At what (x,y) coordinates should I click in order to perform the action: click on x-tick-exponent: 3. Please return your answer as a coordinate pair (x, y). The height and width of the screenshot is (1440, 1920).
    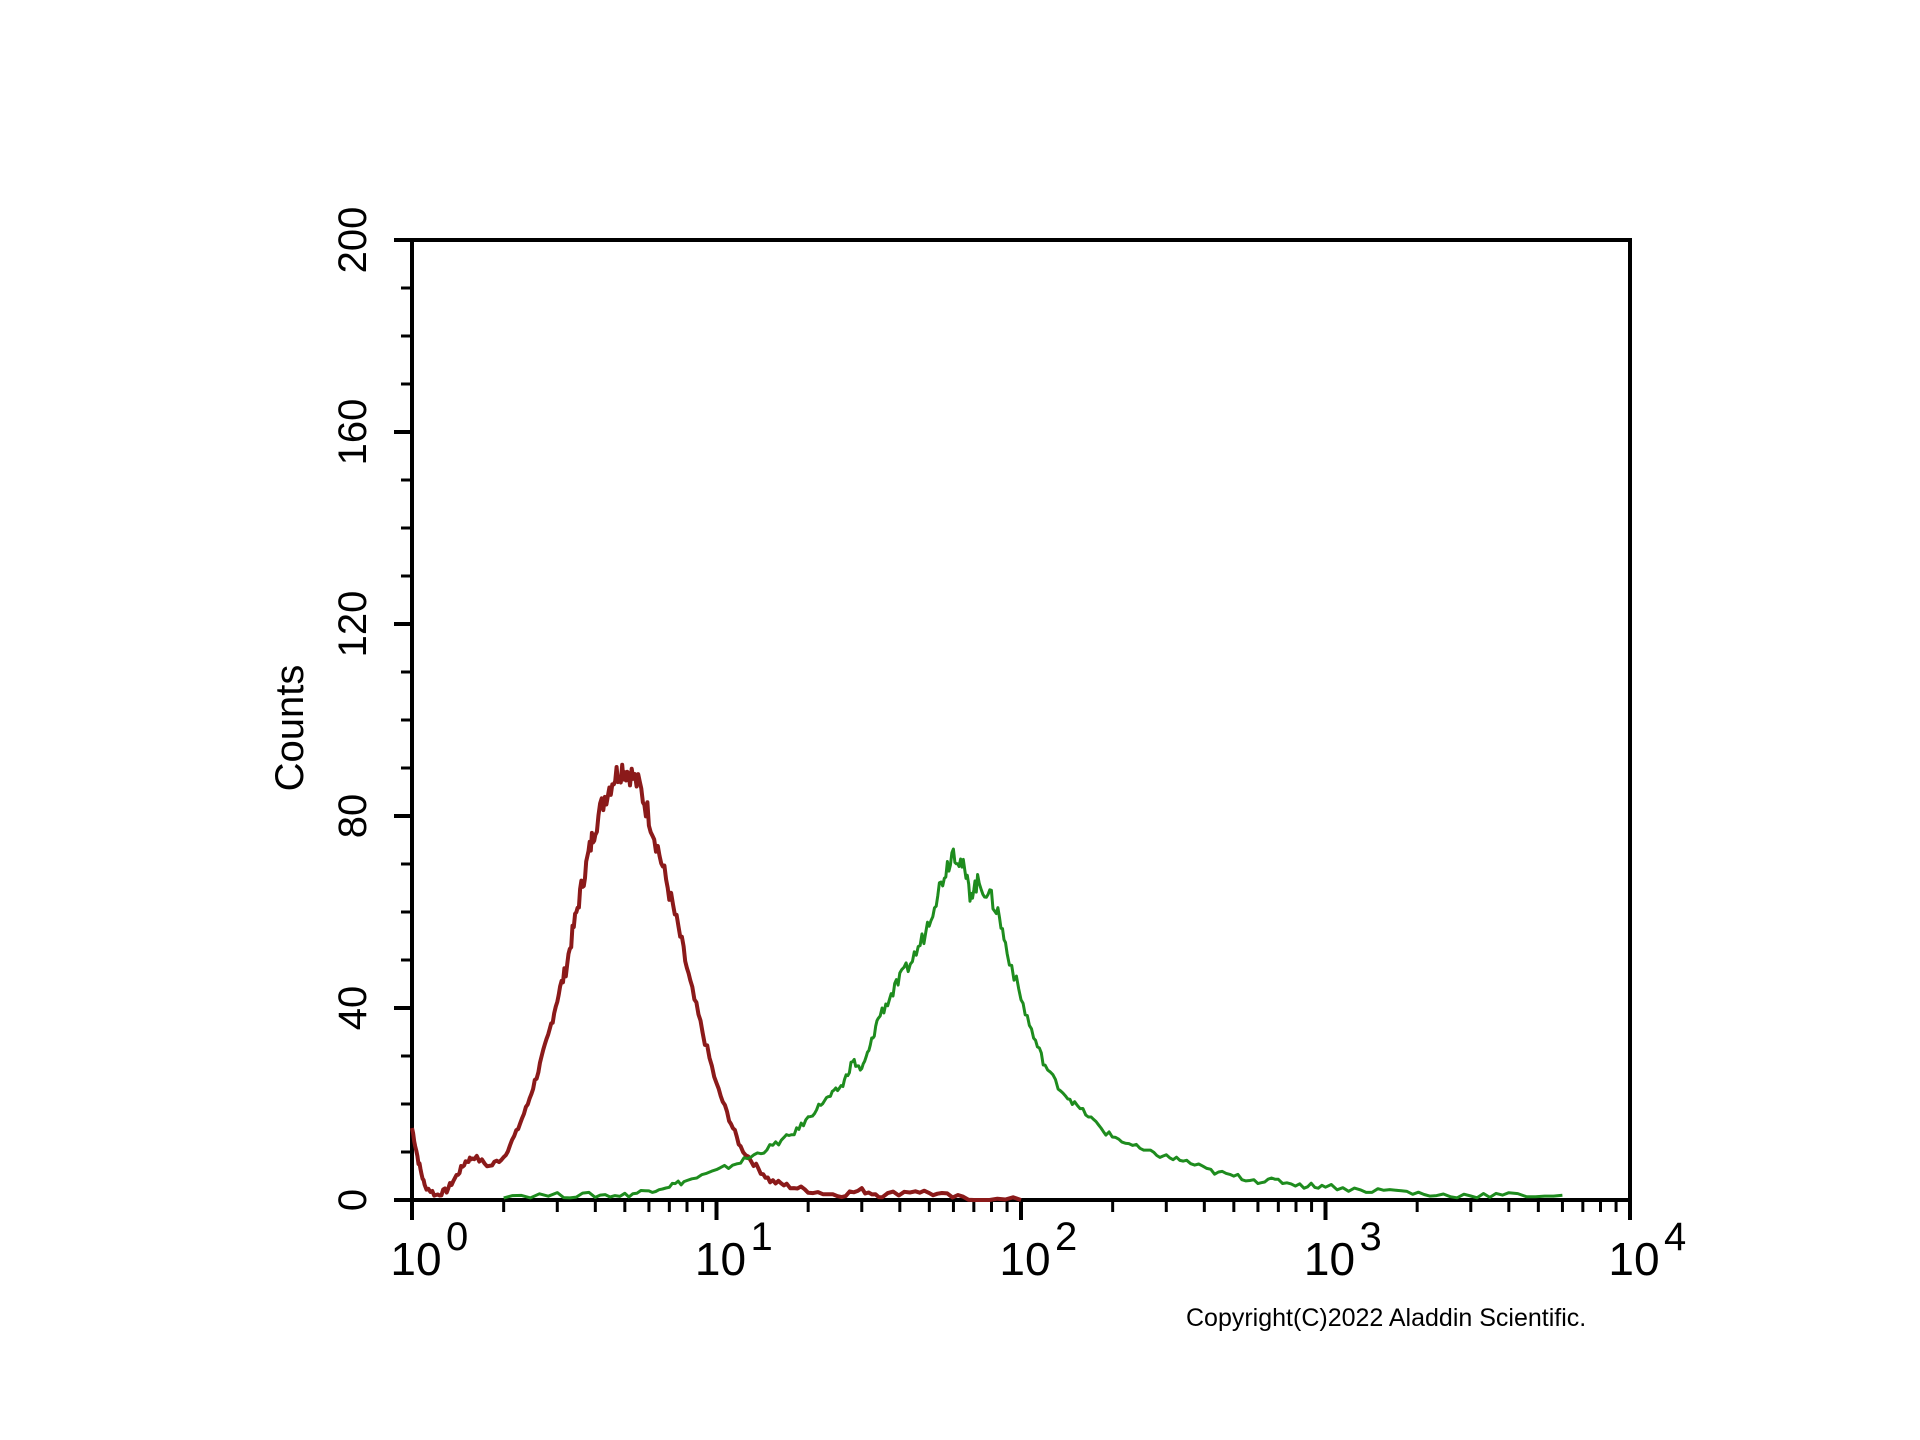
    Looking at the image, I should click on (1371, 1237).